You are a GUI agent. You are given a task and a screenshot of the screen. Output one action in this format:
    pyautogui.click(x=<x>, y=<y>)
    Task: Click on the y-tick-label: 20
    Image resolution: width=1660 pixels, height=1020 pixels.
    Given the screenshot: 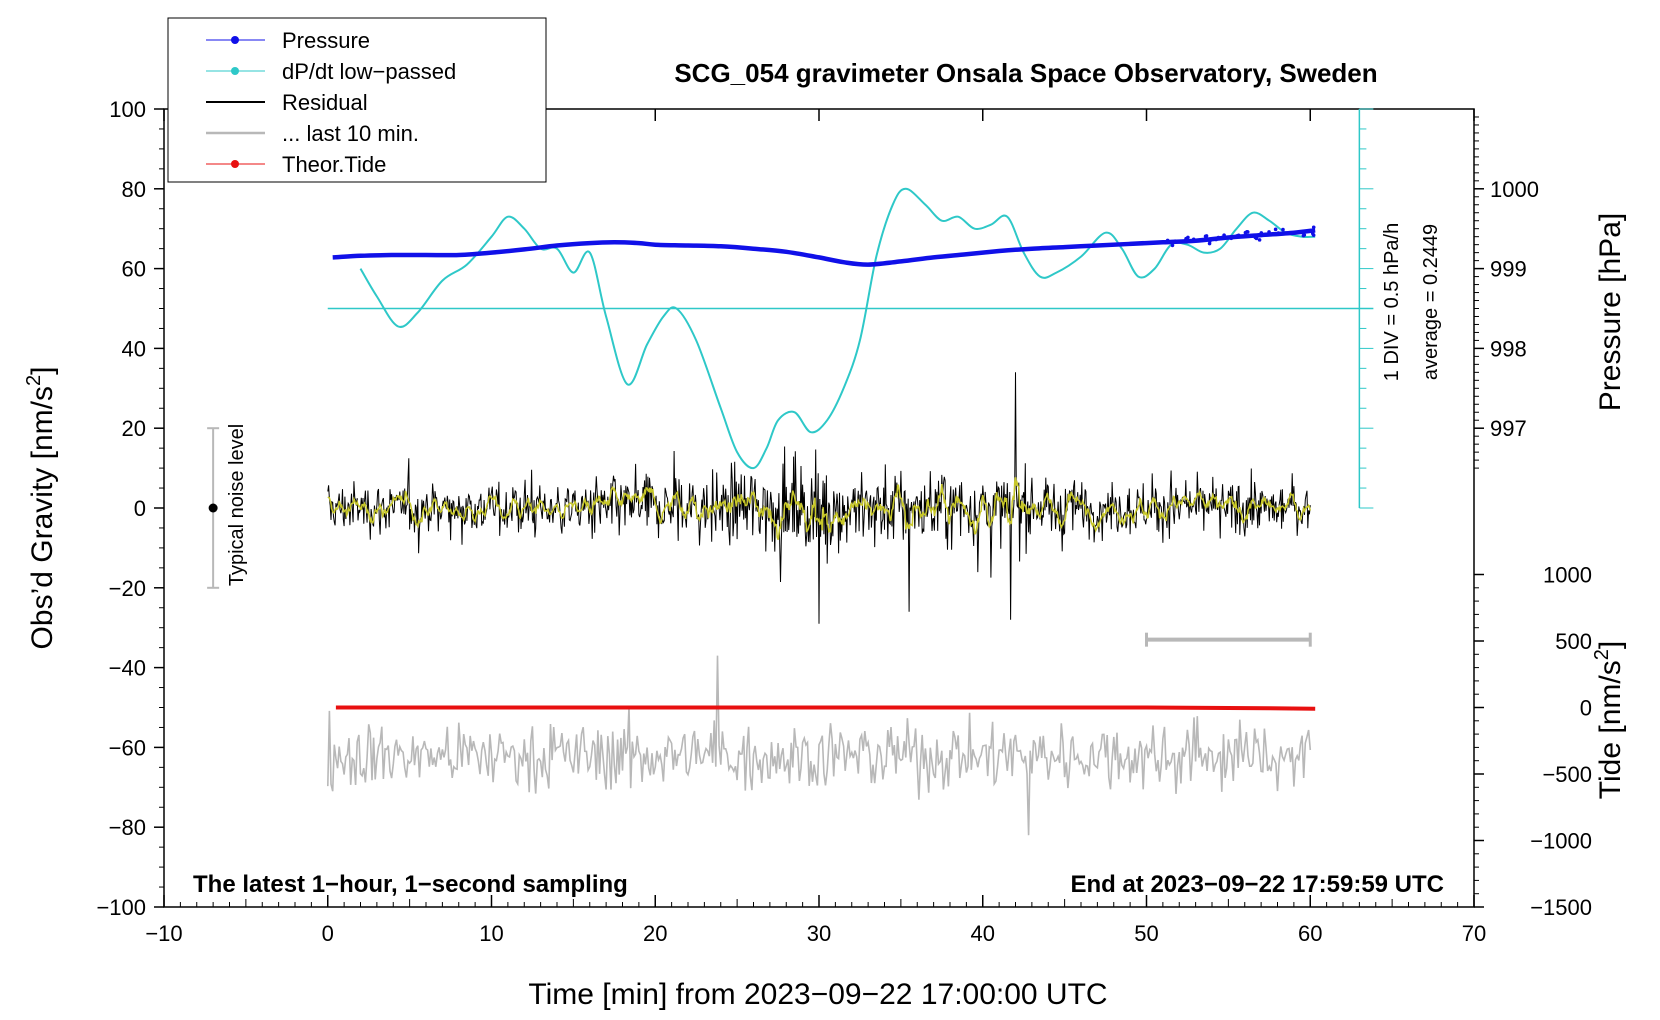 What is the action you would take?
    pyautogui.click(x=134, y=428)
    